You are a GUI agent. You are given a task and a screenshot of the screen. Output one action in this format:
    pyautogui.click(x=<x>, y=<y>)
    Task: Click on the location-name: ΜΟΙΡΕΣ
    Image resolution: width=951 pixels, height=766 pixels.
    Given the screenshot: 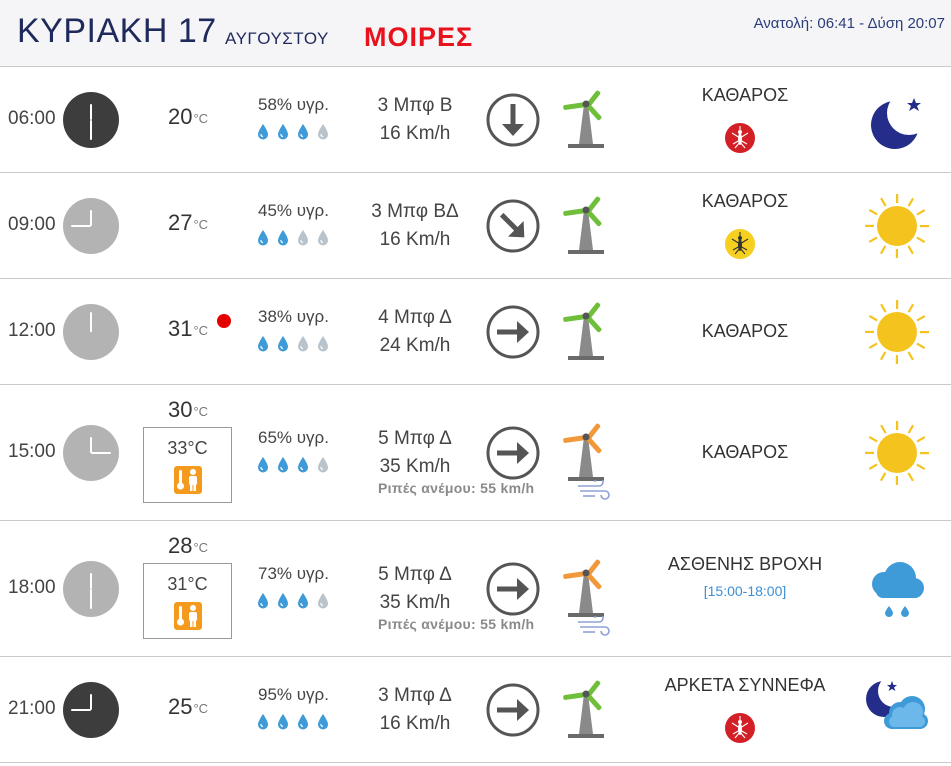 What is the action you would take?
    pyautogui.click(x=419, y=37)
    